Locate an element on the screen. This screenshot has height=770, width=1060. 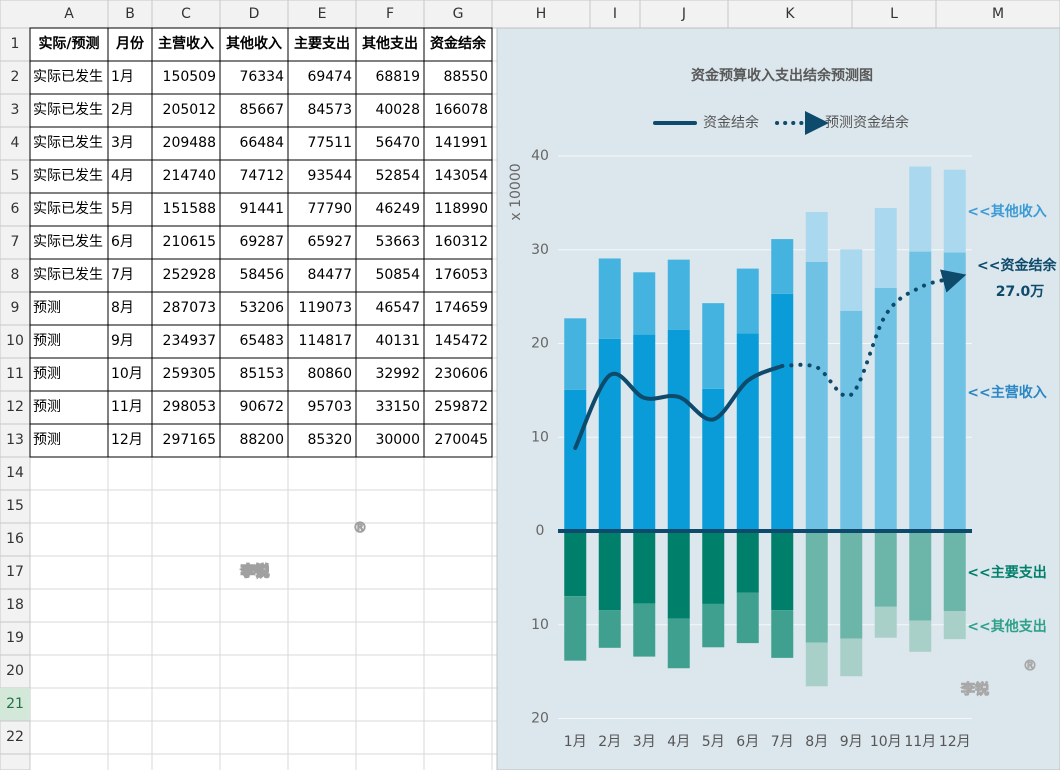
column-header: C is located at coordinates (186, 14).